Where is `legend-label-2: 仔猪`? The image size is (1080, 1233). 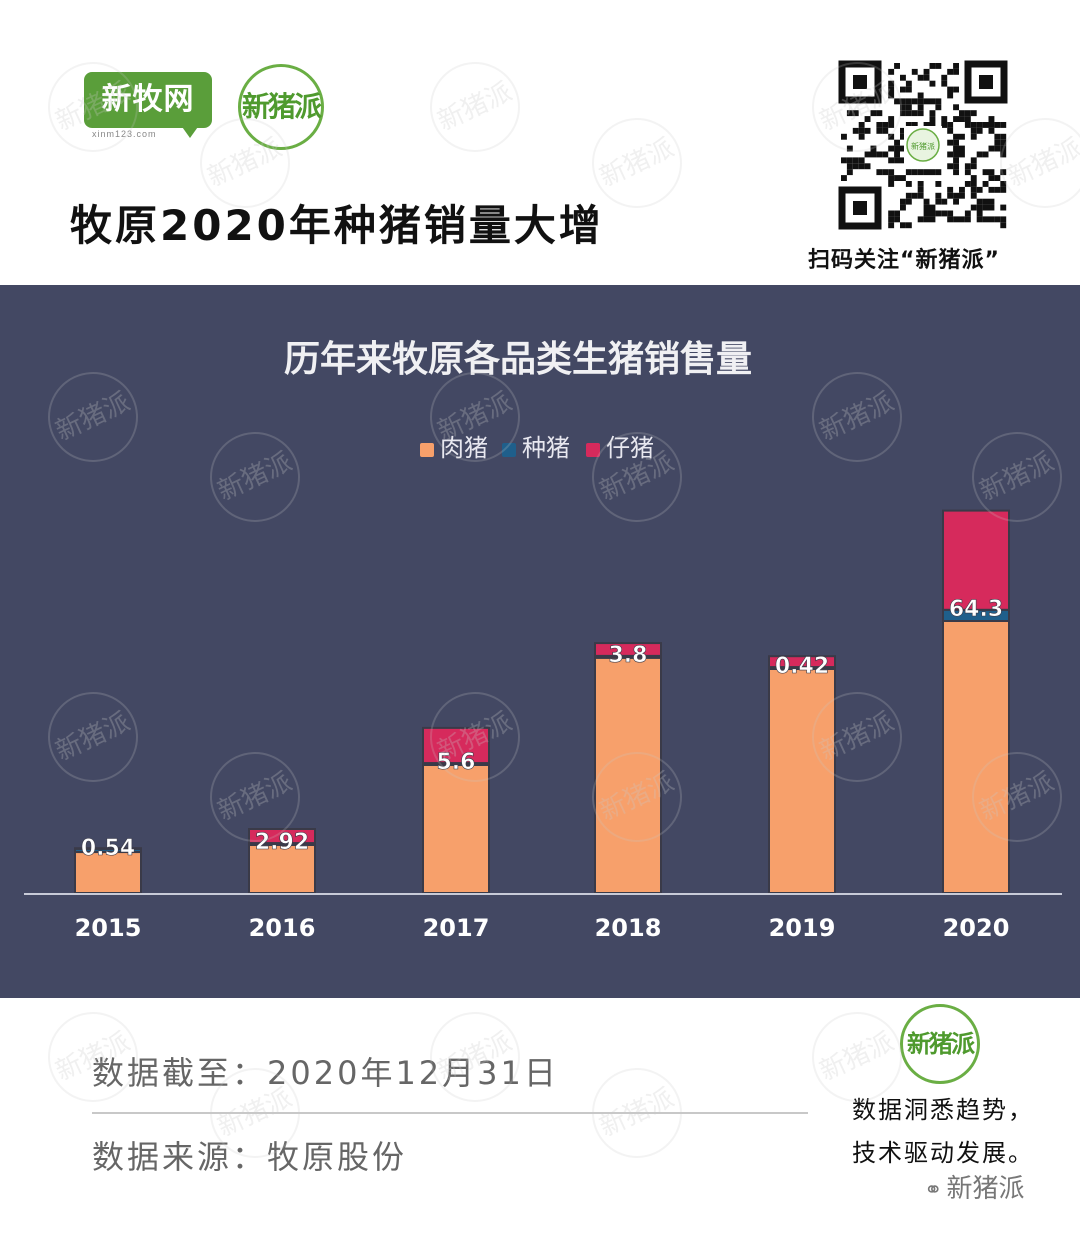
legend-label-2: 仔猪 is located at coordinates (630, 448).